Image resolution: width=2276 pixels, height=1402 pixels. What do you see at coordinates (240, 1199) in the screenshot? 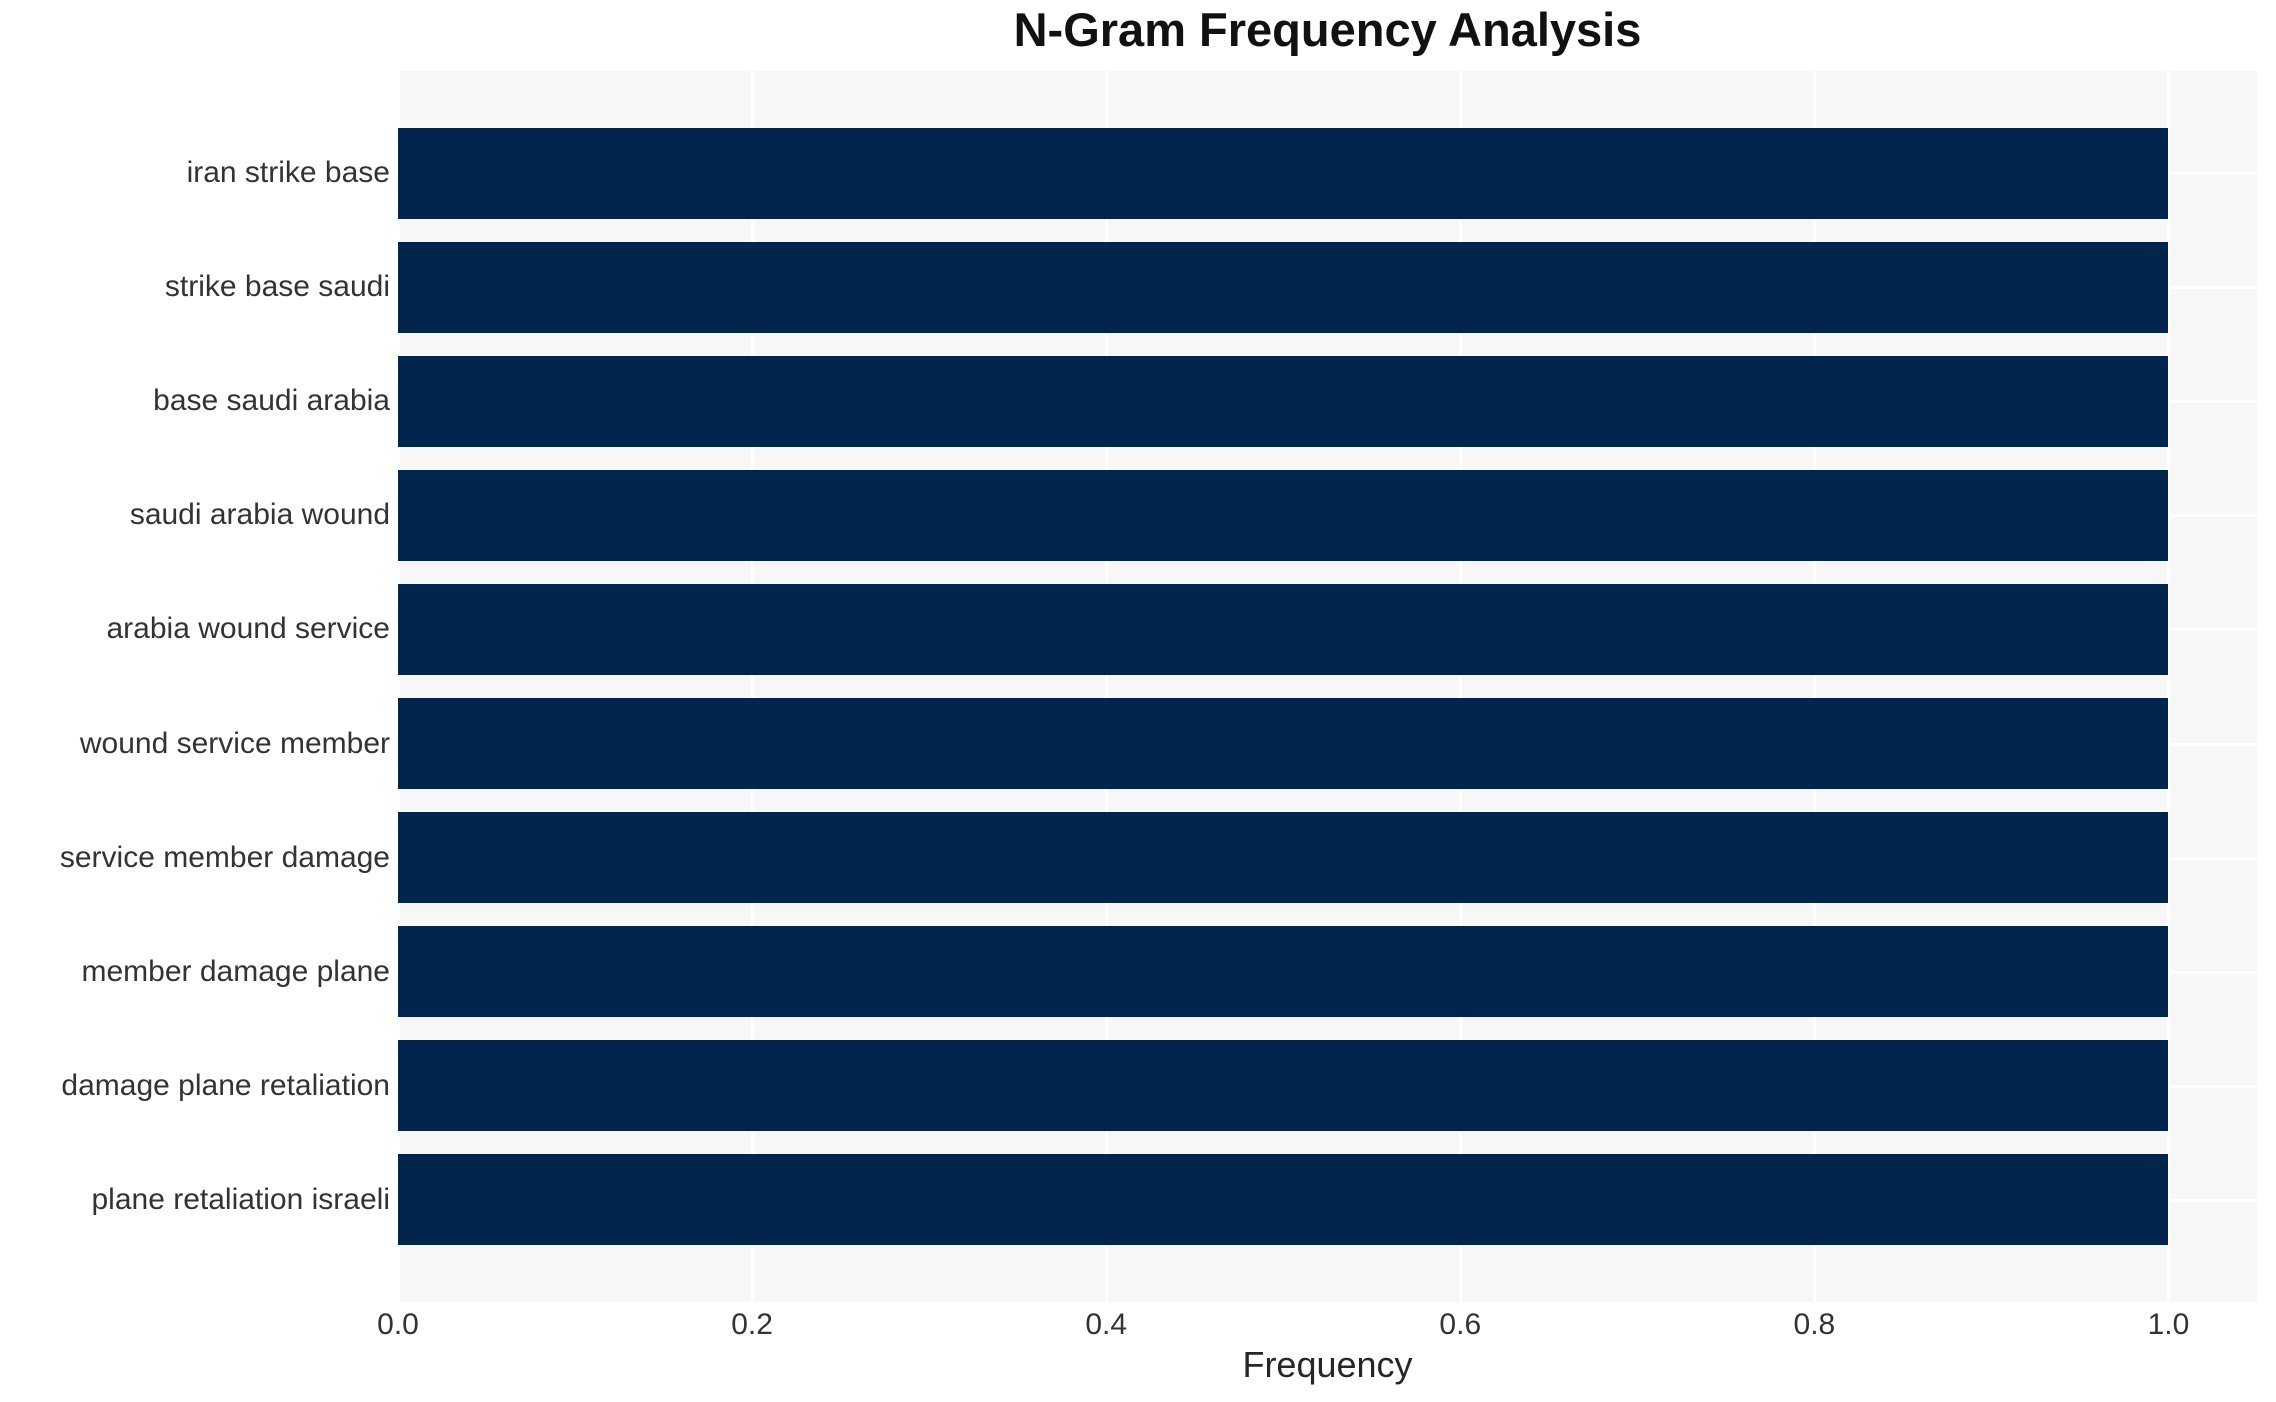
I see `category-label: plane retaliation israeli` at bounding box center [240, 1199].